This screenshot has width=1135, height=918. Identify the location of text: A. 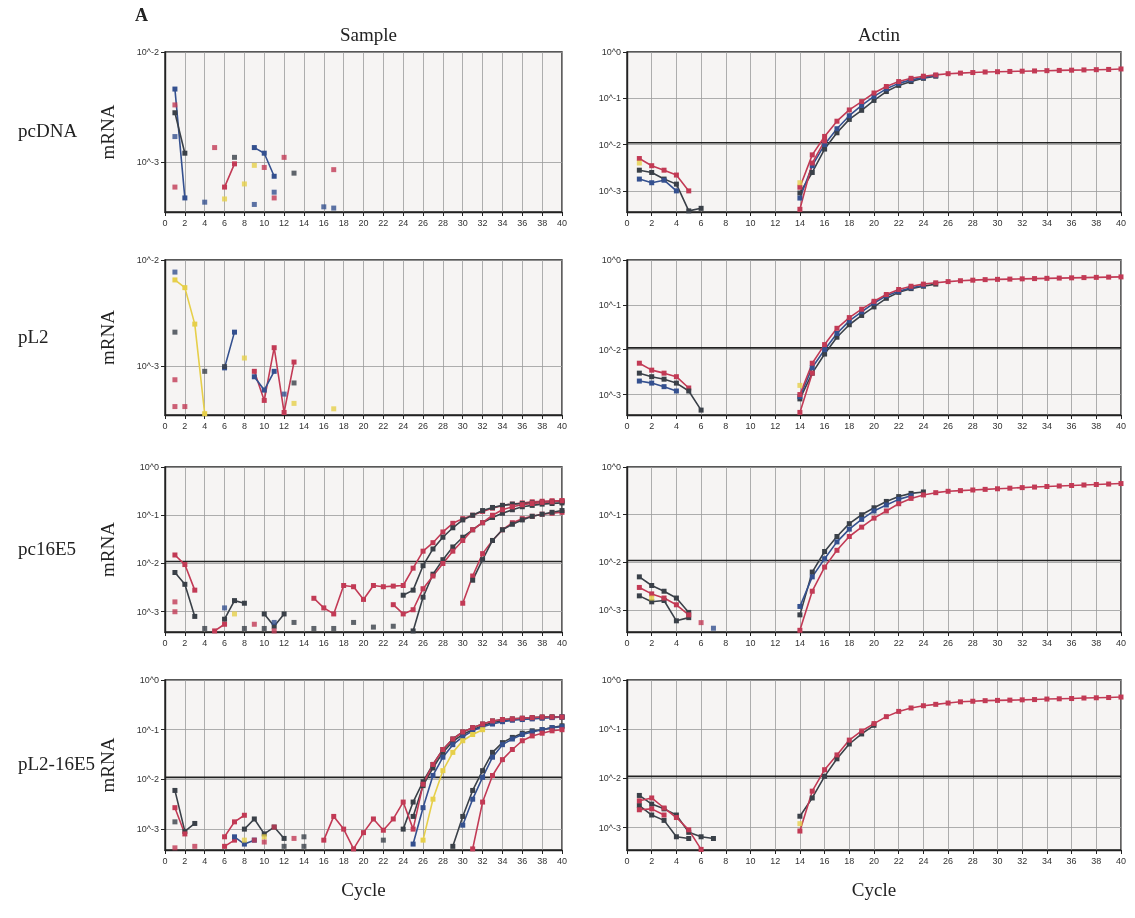
(141, 15).